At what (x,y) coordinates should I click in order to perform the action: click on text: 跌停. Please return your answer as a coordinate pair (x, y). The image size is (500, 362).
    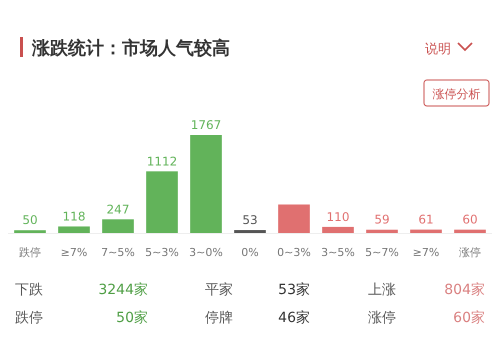
    Looking at the image, I should click on (29, 318).